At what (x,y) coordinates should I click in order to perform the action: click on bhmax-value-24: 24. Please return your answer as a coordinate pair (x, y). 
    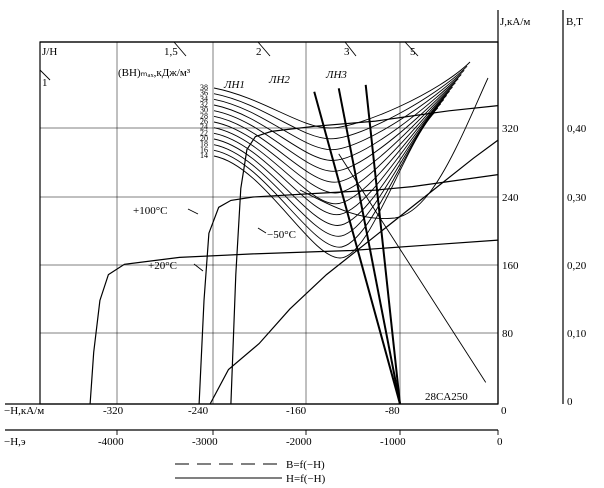
    Looking at the image, I should click on (204, 127).